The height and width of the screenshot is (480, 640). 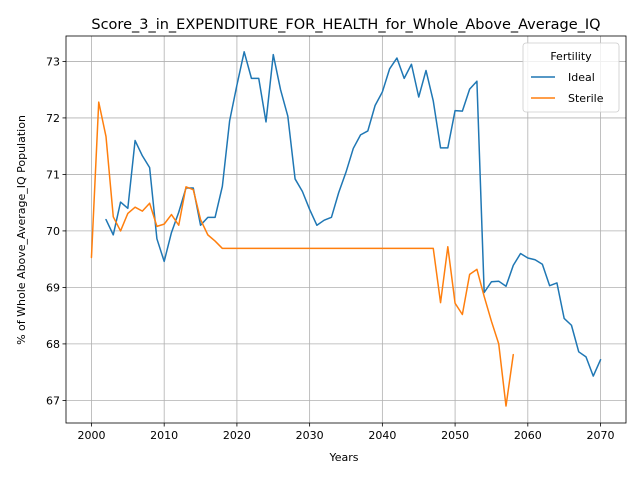 What do you see at coordinates (53, 174) in the screenshot?
I see `y-tick-label: 71` at bounding box center [53, 174].